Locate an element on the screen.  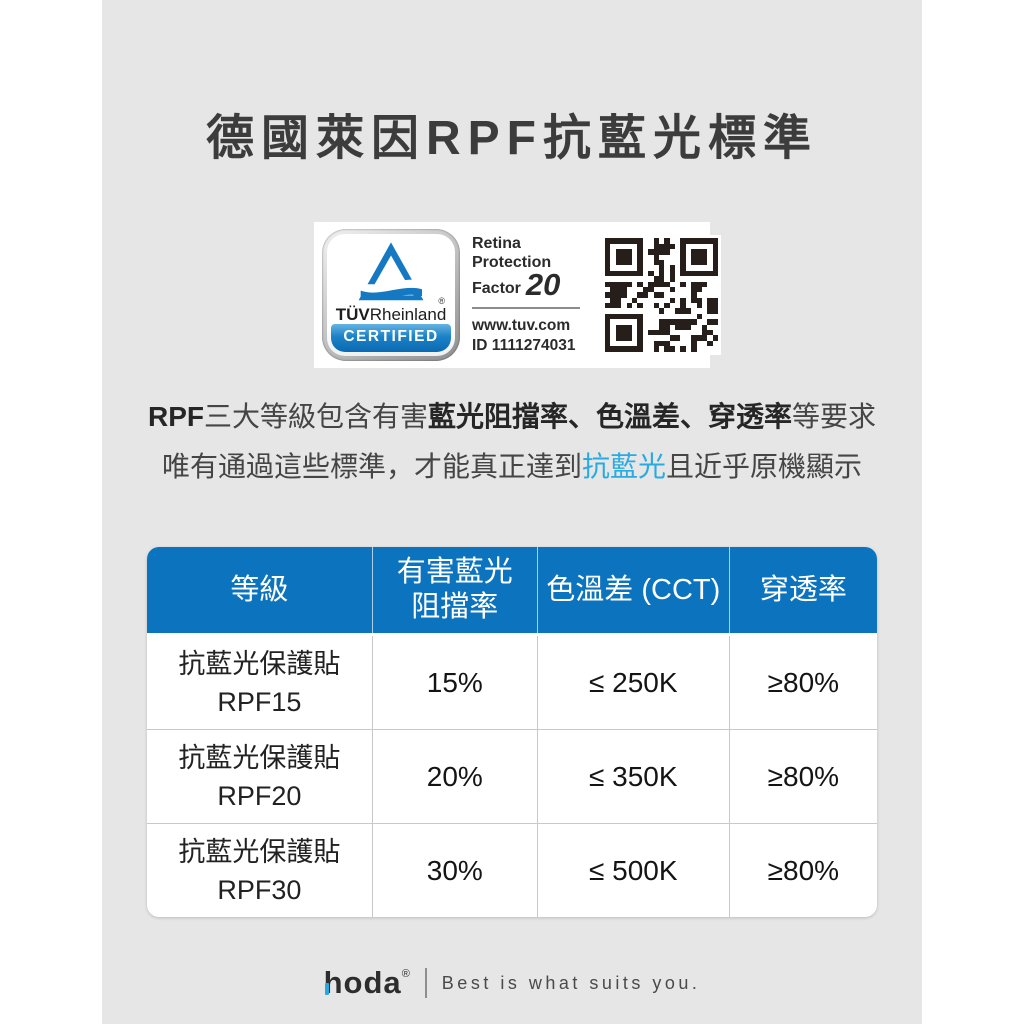
description-line2: 唯有通過這些標準，才能真正達到抗藍光且近乎原機顯示 is located at coordinates (512, 467).